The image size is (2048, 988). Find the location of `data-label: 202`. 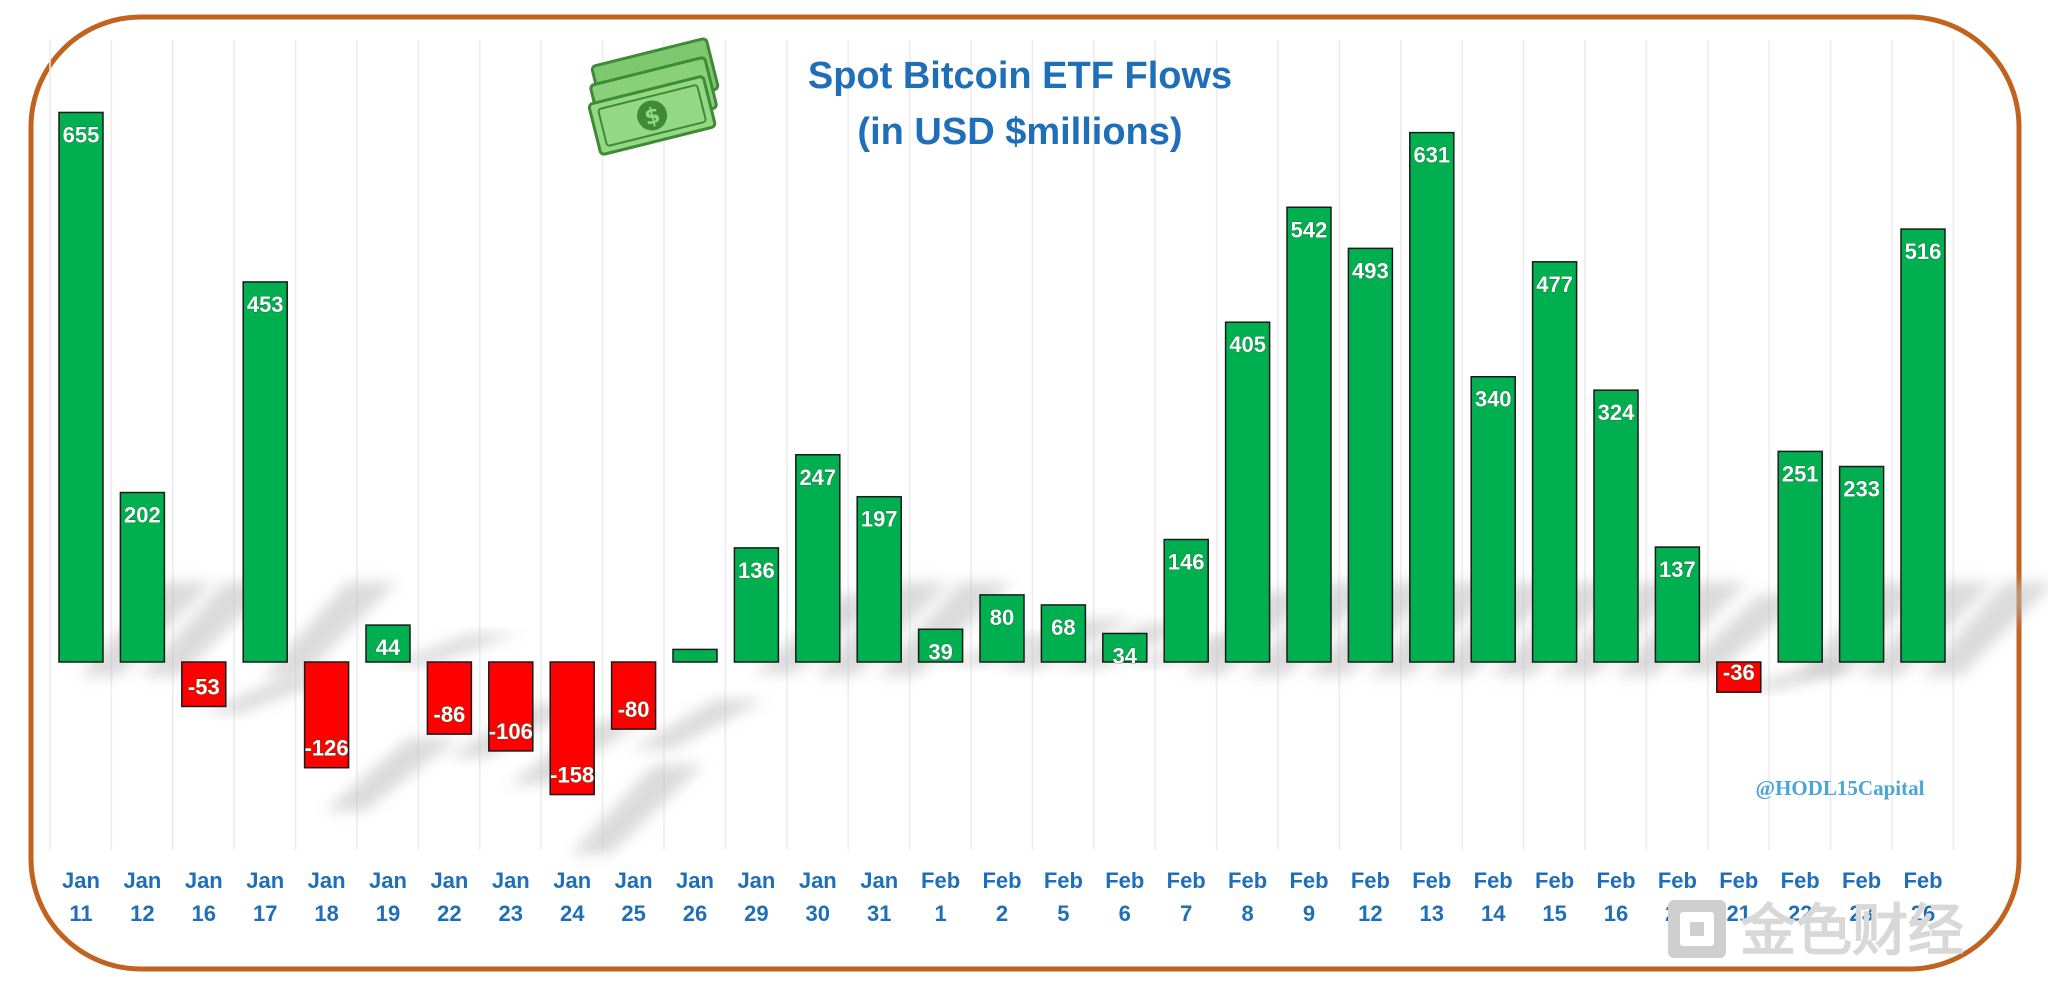

data-label: 202 is located at coordinates (142, 515).